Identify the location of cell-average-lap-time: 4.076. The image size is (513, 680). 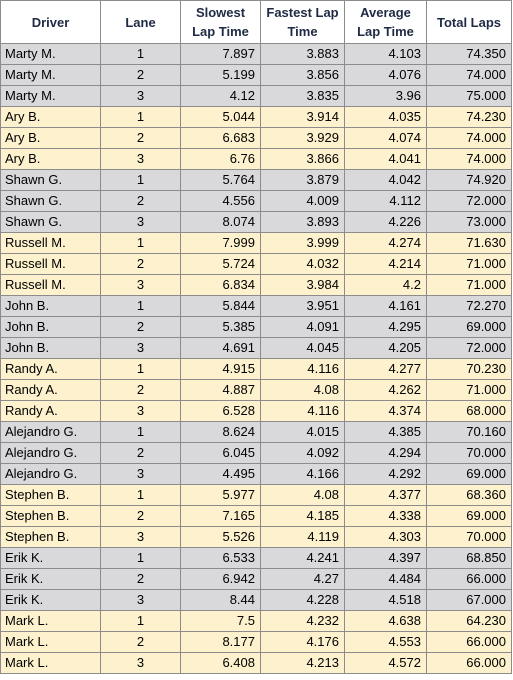
(385, 75).